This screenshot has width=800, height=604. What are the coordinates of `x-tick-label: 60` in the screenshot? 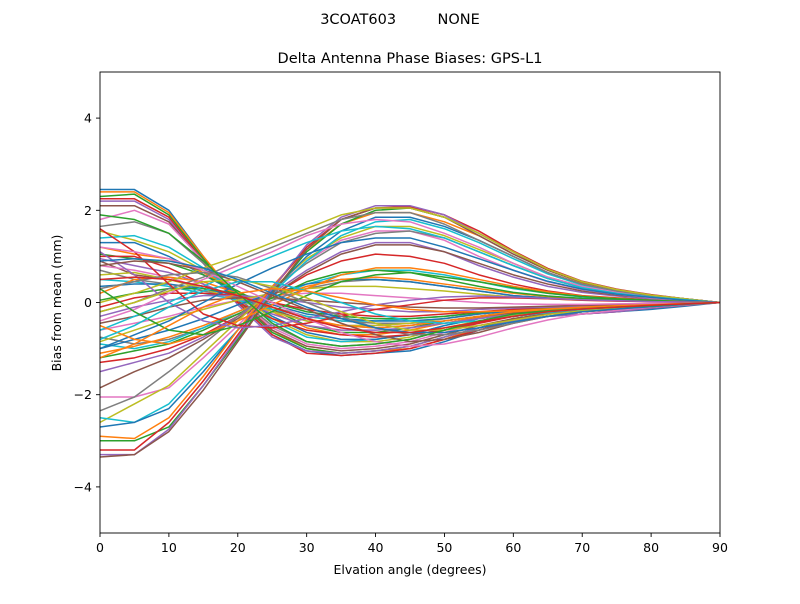 It's located at (513, 547).